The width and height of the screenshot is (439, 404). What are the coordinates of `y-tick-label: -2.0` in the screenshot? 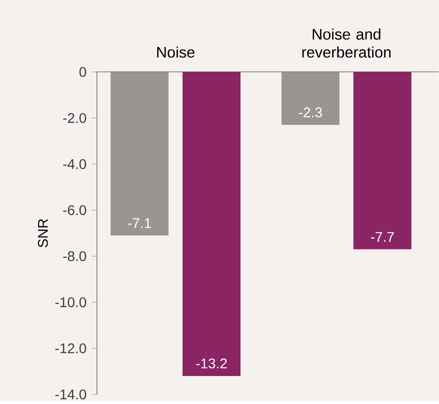 It's located at (74, 118).